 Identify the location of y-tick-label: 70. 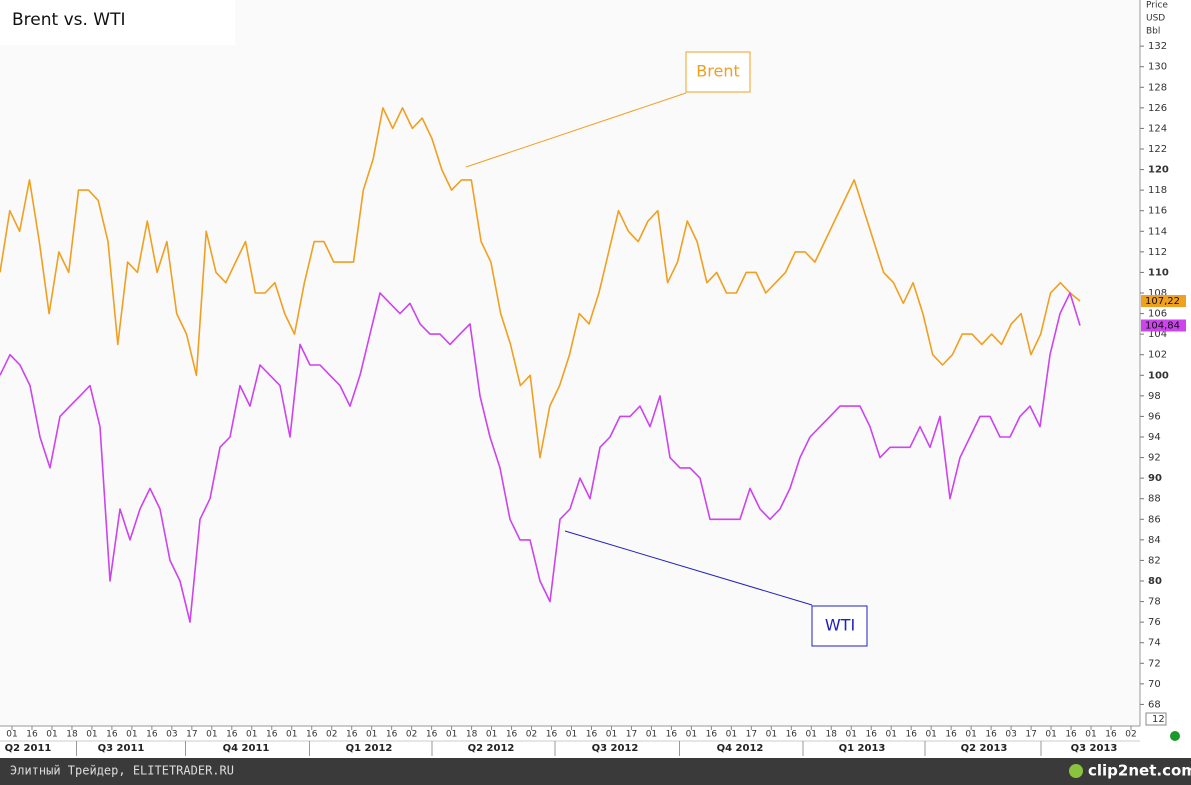
(1154, 684).